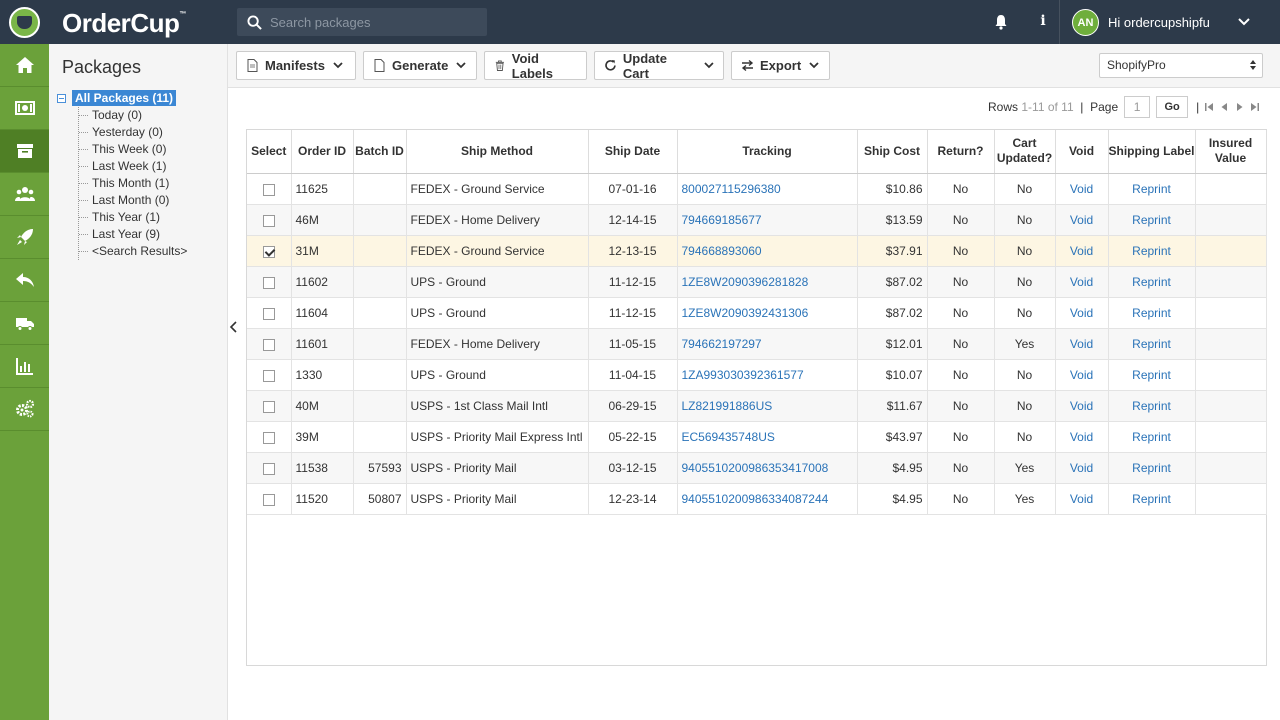 Image resolution: width=1280 pixels, height=720 pixels. Describe the element at coordinates (420, 65) in the screenshot. I see `generate-button: Generate` at that location.